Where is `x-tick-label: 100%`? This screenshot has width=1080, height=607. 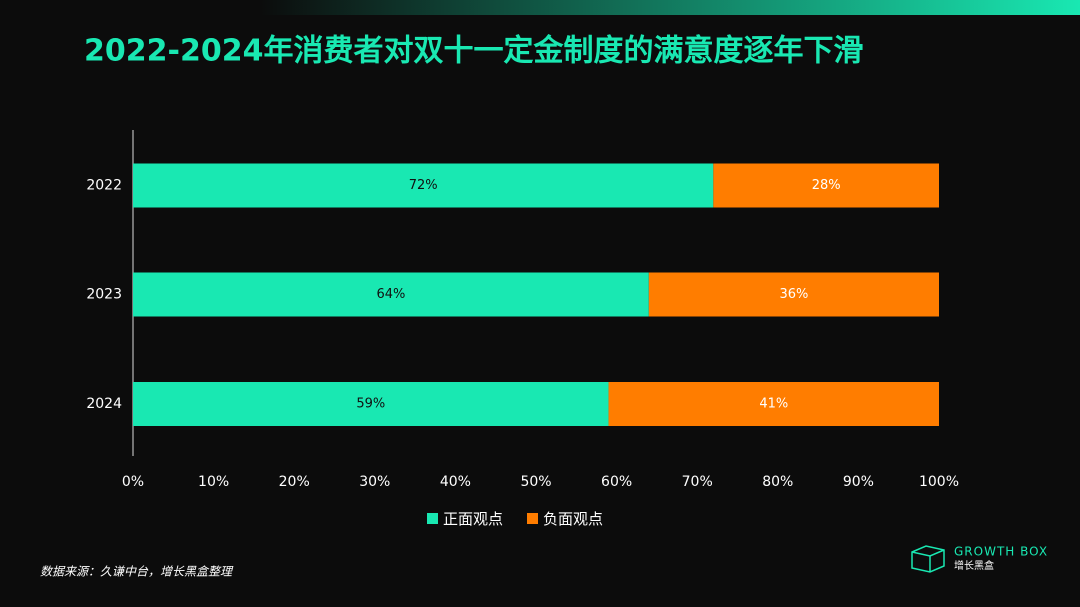 x-tick-label: 100% is located at coordinates (939, 482).